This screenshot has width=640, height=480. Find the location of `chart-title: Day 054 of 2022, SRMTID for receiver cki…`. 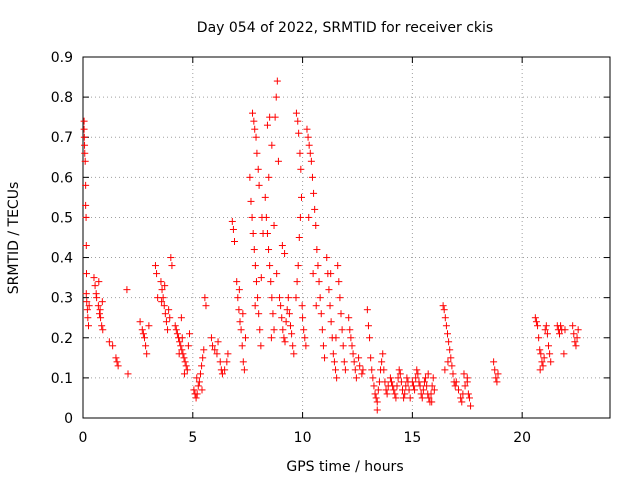

chart-title: Day 054 of 2022, SRMTID for receiver cki… is located at coordinates (345, 28).